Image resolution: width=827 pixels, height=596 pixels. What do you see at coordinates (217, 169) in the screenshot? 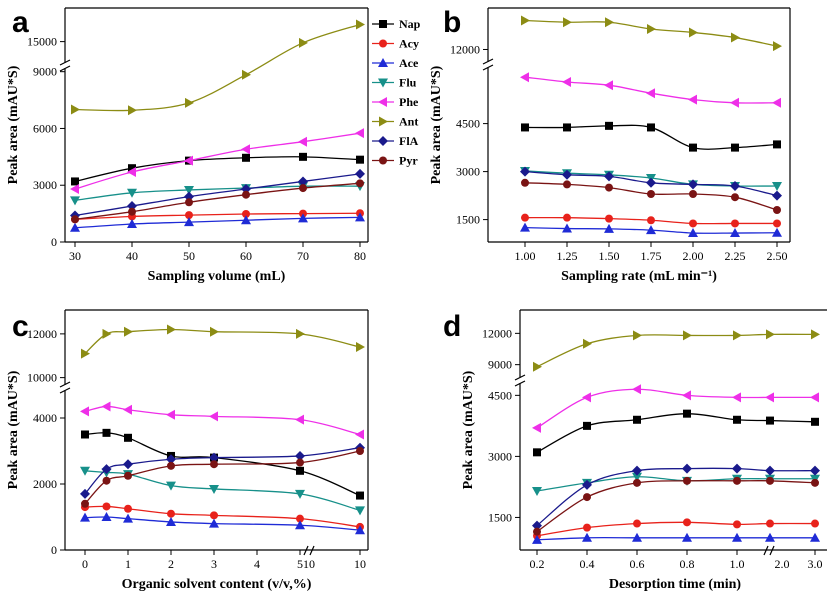
I see `series-line-nap` at bounding box center [217, 169].